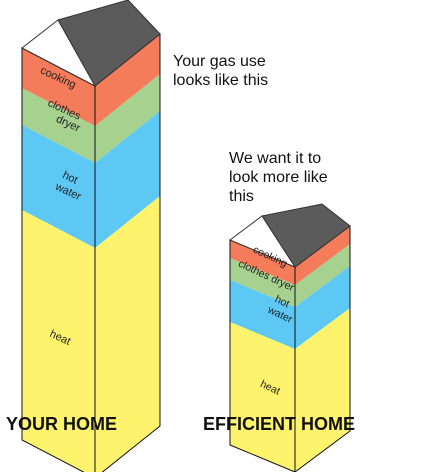  What do you see at coordinates (220, 80) in the screenshot?
I see `annotation: looks like this` at bounding box center [220, 80].